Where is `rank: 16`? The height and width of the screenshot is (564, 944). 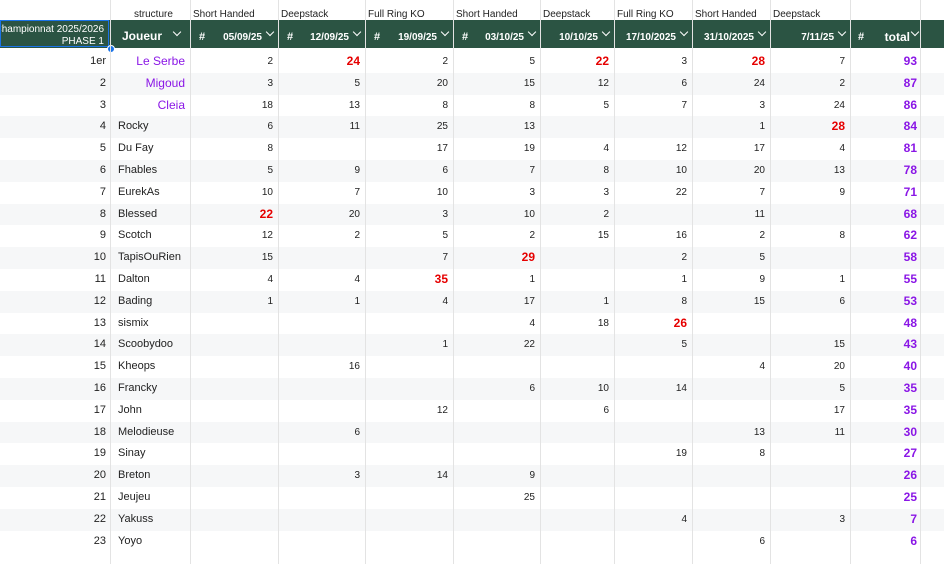
rank: 16 is located at coordinates (99, 387).